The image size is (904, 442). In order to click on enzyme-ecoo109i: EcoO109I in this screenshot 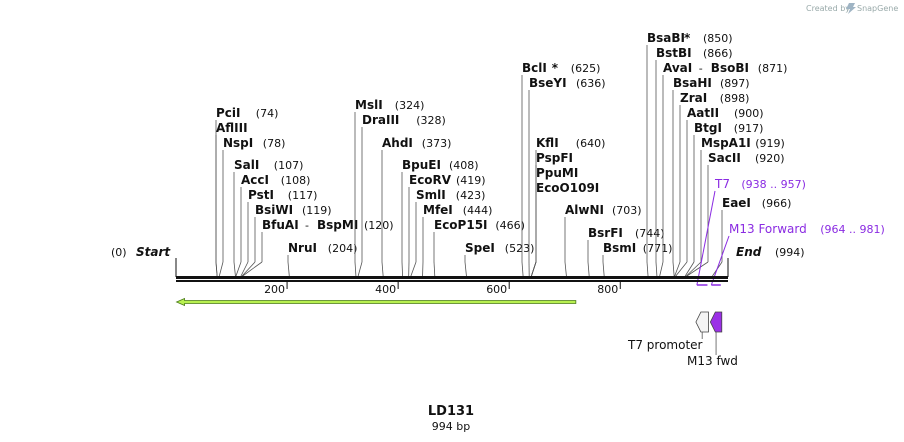, I will do `click(565, 229)`.